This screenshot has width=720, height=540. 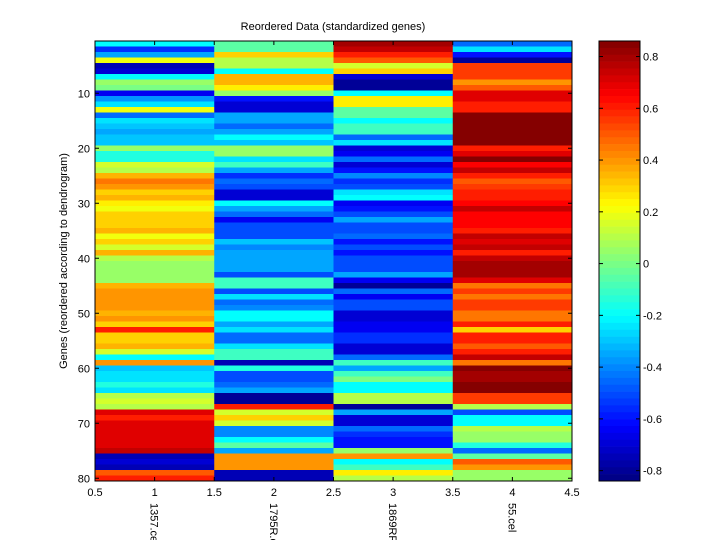 I want to click on column-label: 1795R.c, so click(x=273, y=521).